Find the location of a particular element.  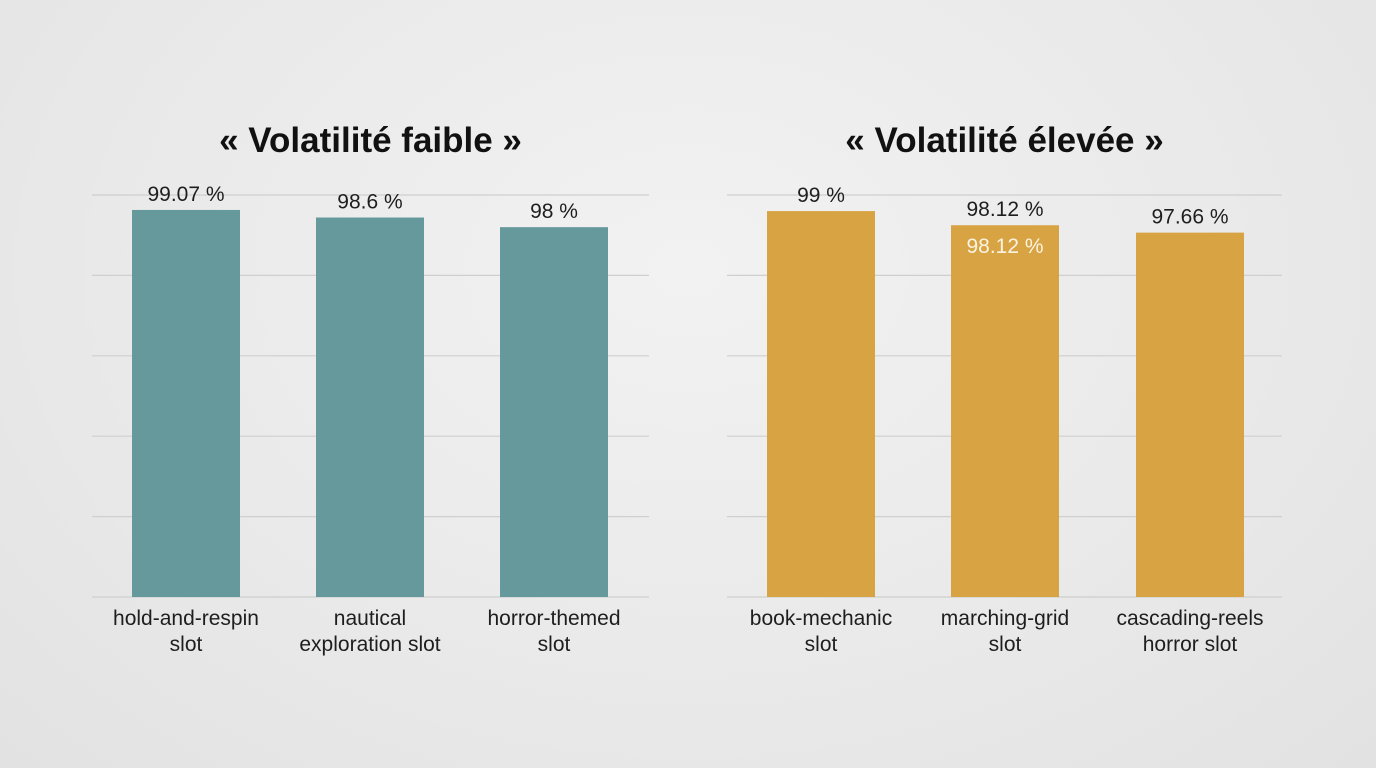

x-tick-label: book-mechanic slot is located at coordinates (821, 631).